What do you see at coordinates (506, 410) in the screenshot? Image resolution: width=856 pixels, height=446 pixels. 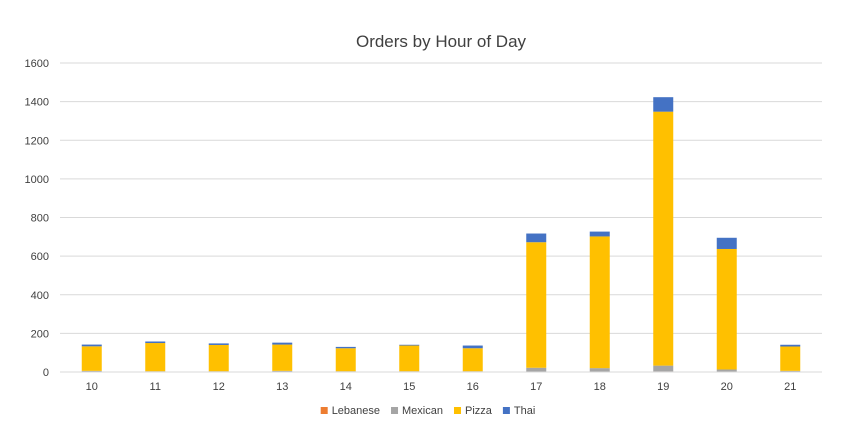 I see `legend-swatch-thai` at bounding box center [506, 410].